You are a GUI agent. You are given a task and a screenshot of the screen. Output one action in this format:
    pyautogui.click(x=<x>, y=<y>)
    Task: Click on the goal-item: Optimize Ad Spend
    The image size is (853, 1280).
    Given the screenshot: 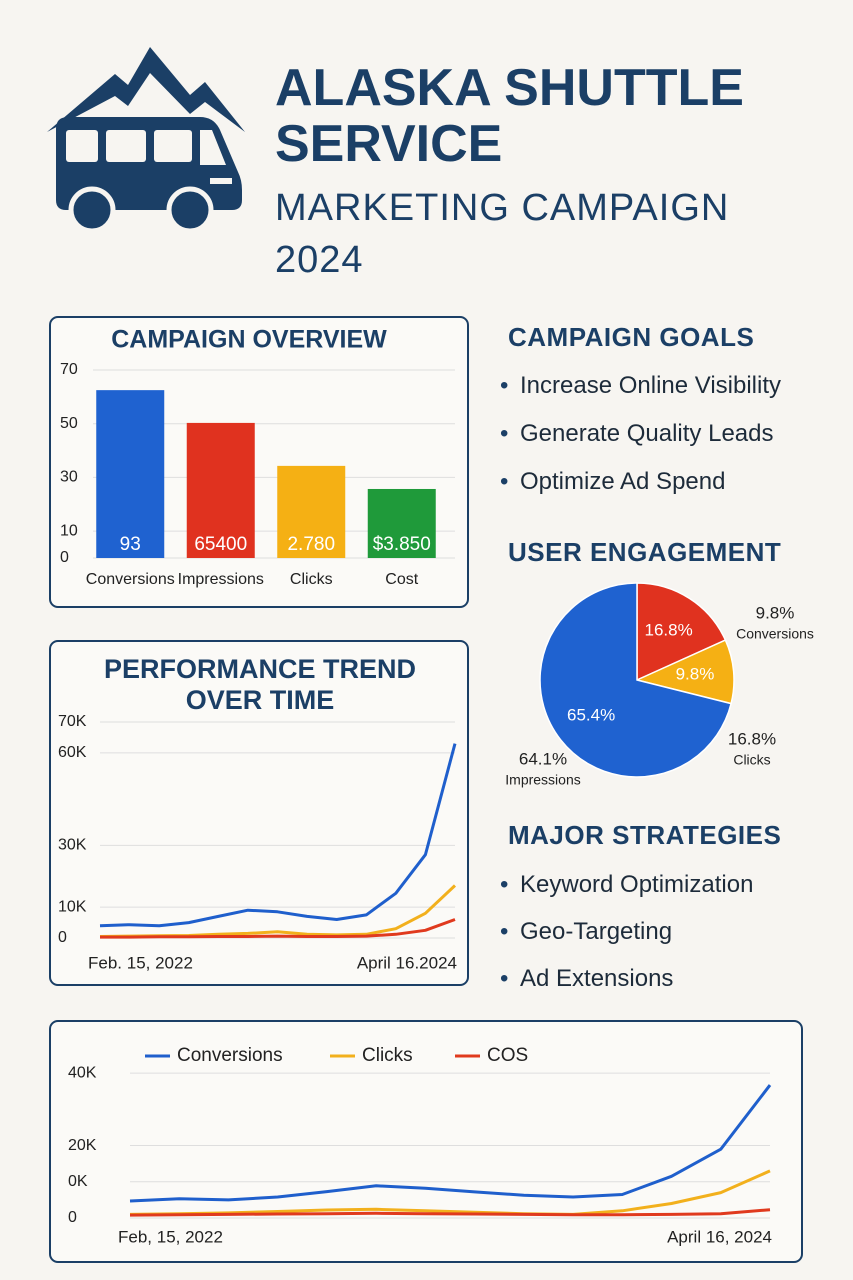 What is the action you would take?
    pyautogui.click(x=612, y=482)
    